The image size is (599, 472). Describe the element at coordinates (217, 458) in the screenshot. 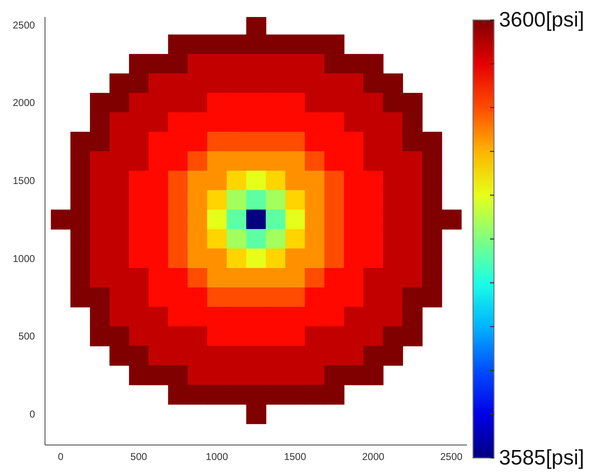

I see `x-tick-label: 1000` at that location.